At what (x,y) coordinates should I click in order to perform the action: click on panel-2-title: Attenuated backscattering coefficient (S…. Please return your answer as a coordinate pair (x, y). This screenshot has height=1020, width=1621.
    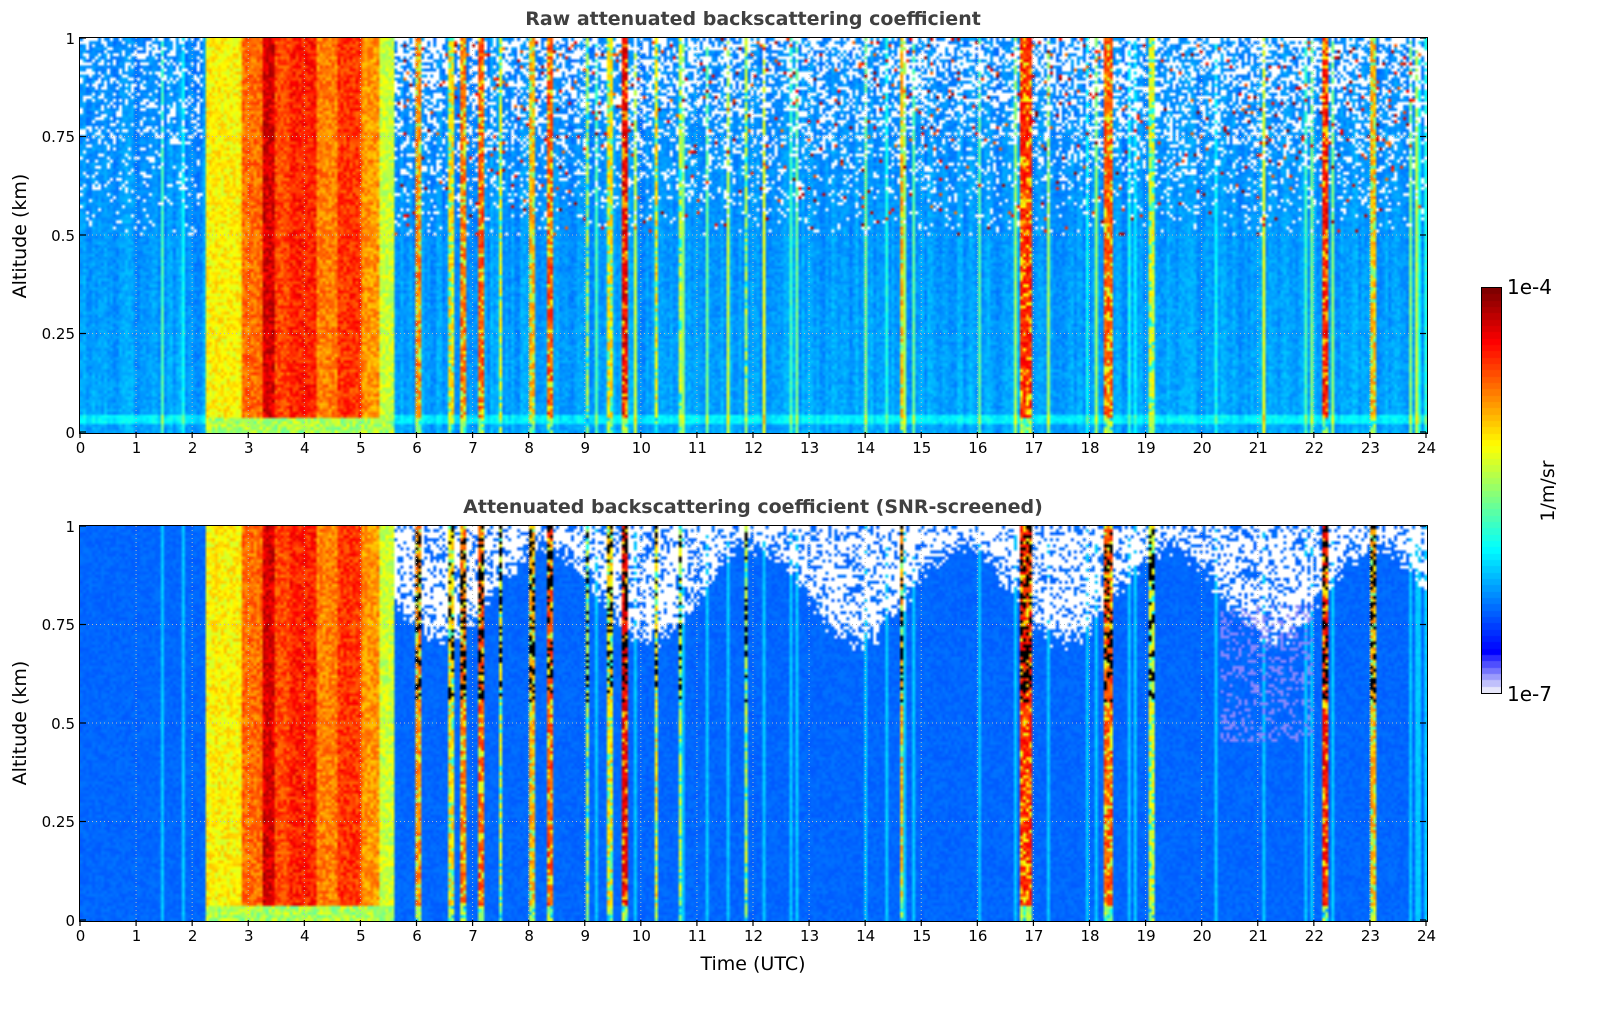
    Looking at the image, I should click on (753, 507).